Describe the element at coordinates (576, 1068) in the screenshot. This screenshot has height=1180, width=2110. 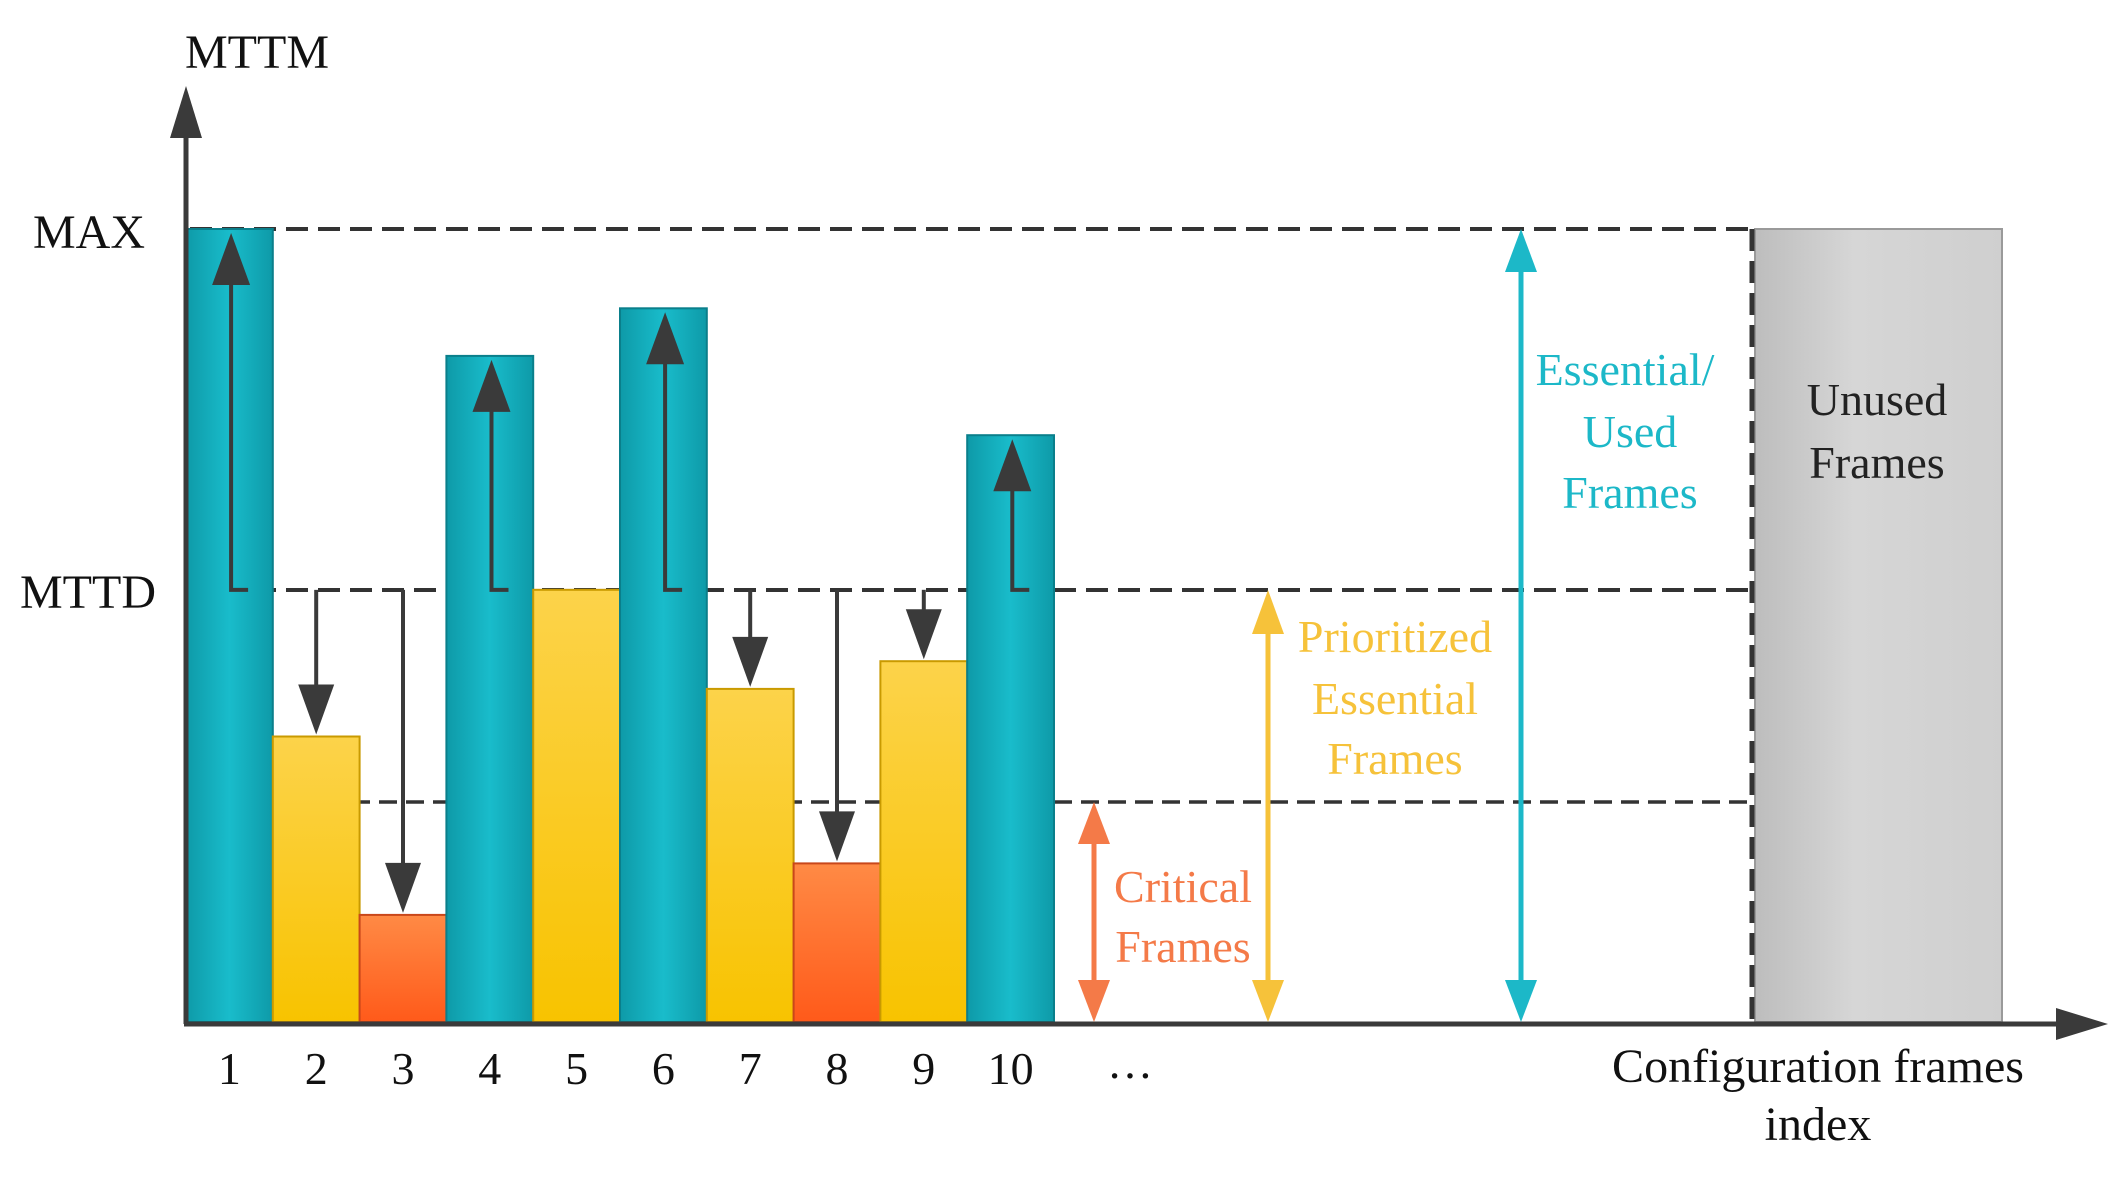
I see `x-tick-label: 5` at that location.